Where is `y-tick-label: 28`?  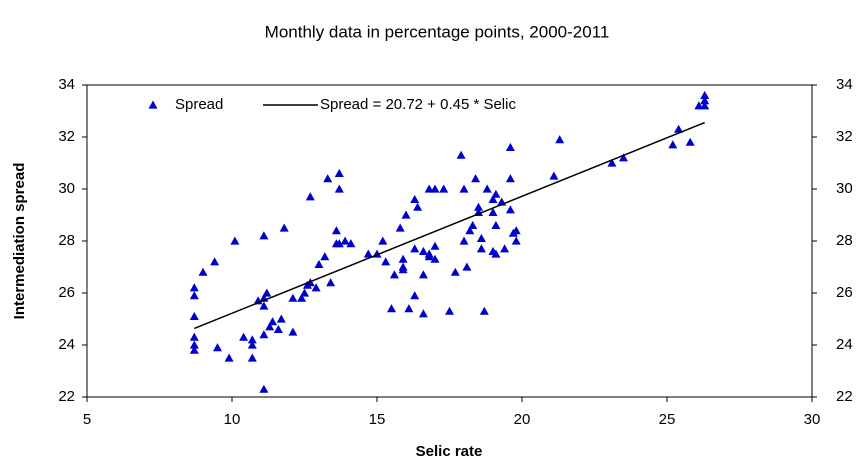
y-tick-label: 28 is located at coordinates (66, 240).